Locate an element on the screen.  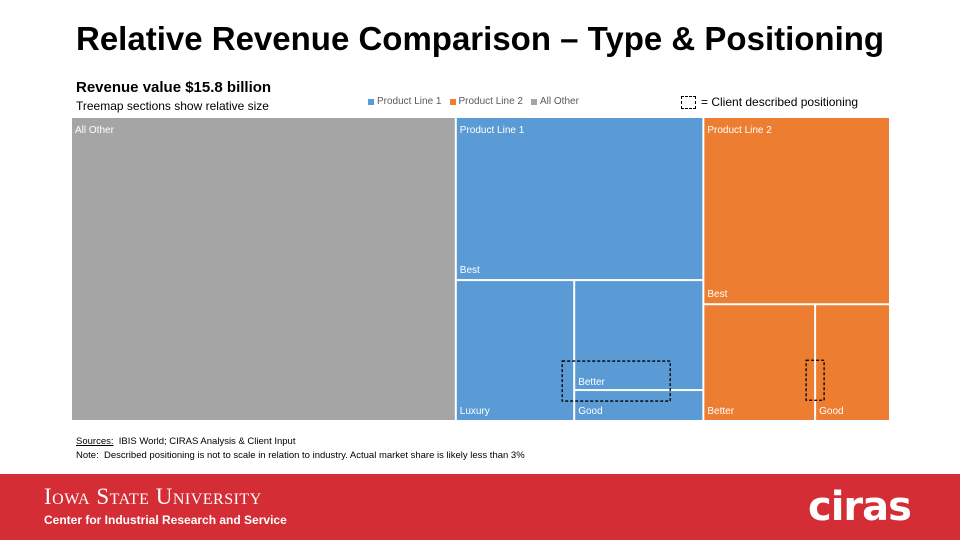
client-legend-label: = Client described positioning is located at coordinates (780, 102).